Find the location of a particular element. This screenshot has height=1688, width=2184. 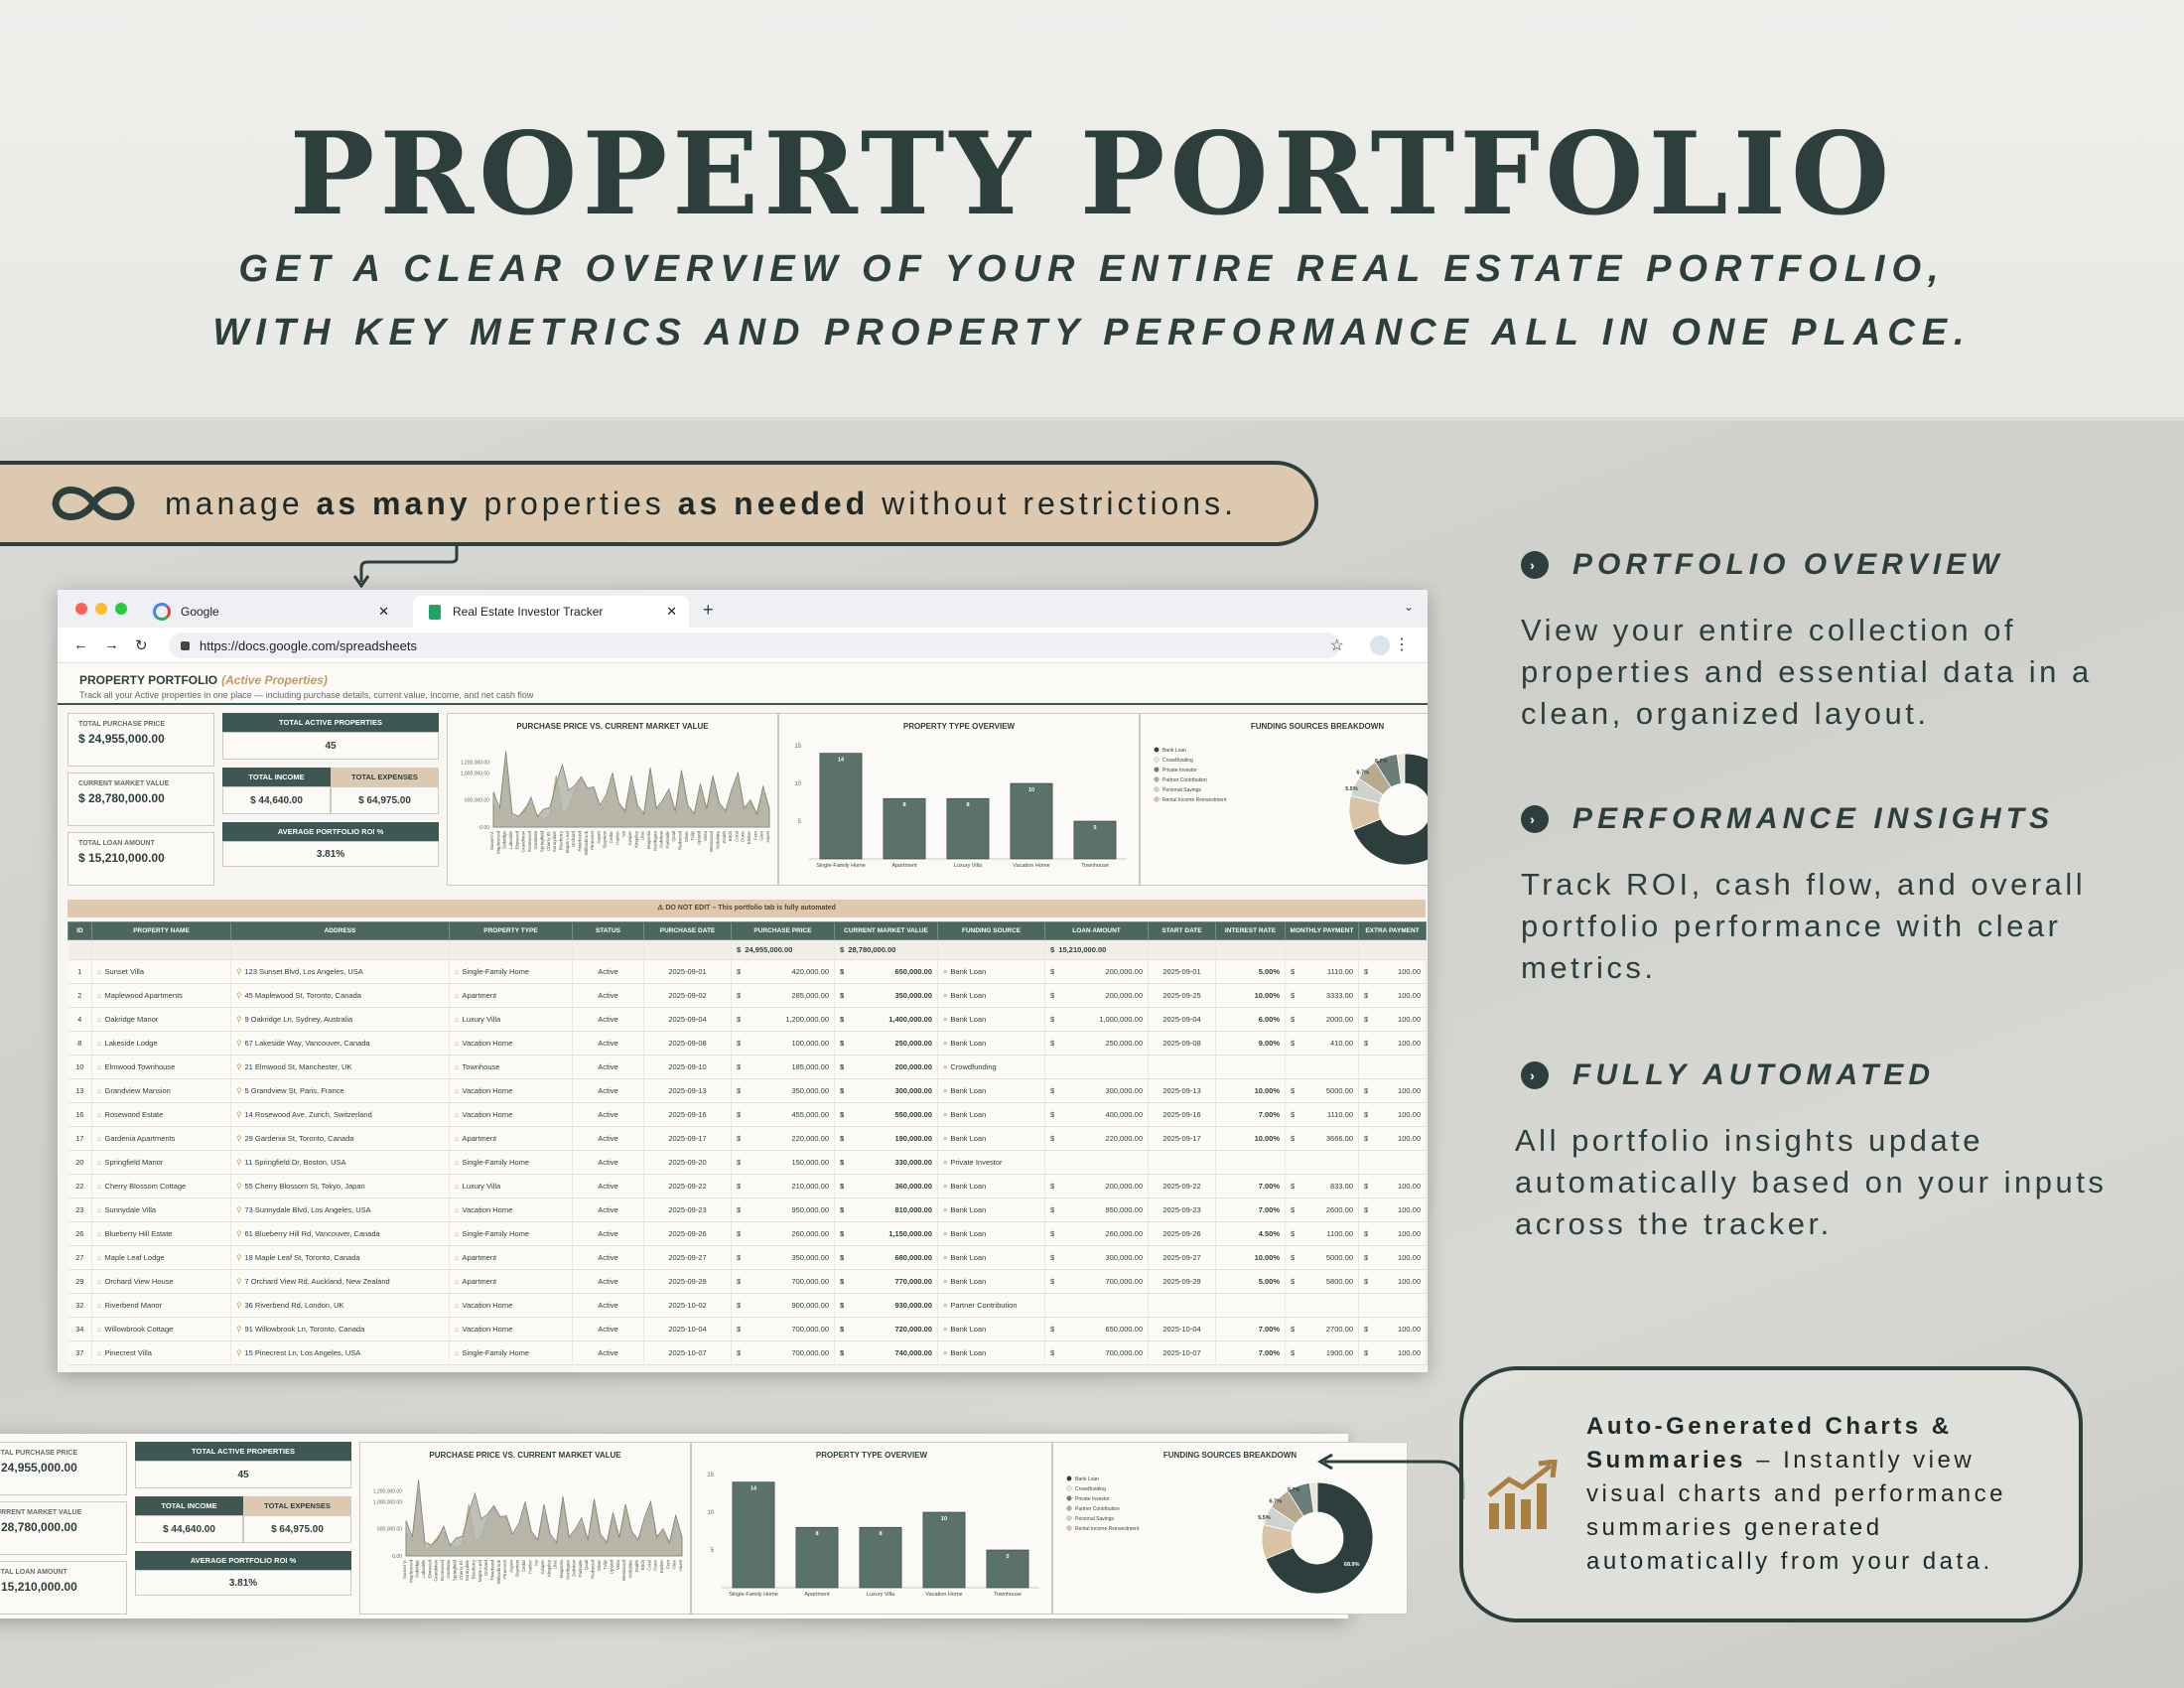

table-cell: 2025-09-23 is located at coordinates (687, 1209).